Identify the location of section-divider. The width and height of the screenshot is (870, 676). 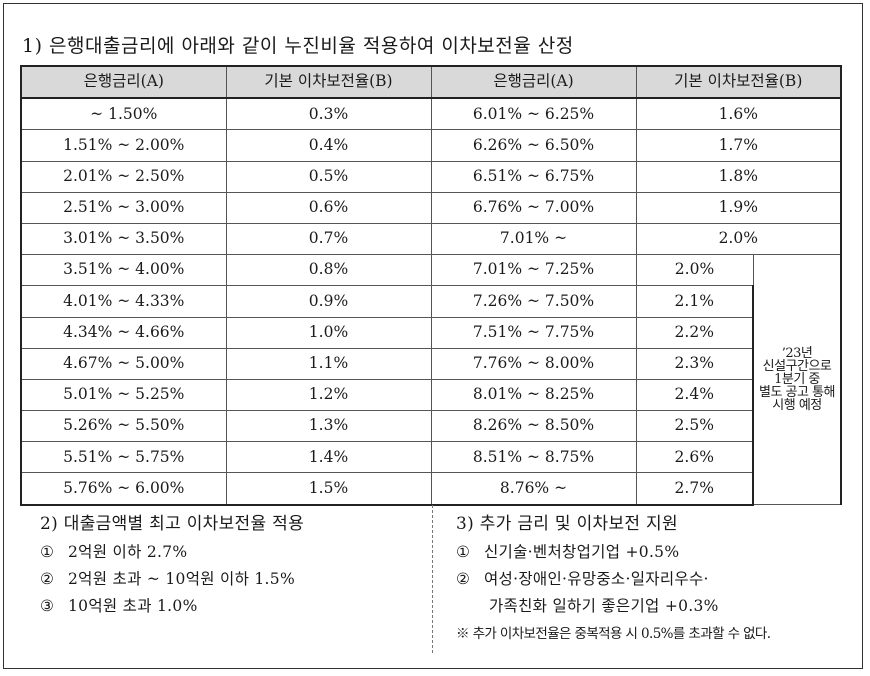
(432, 579).